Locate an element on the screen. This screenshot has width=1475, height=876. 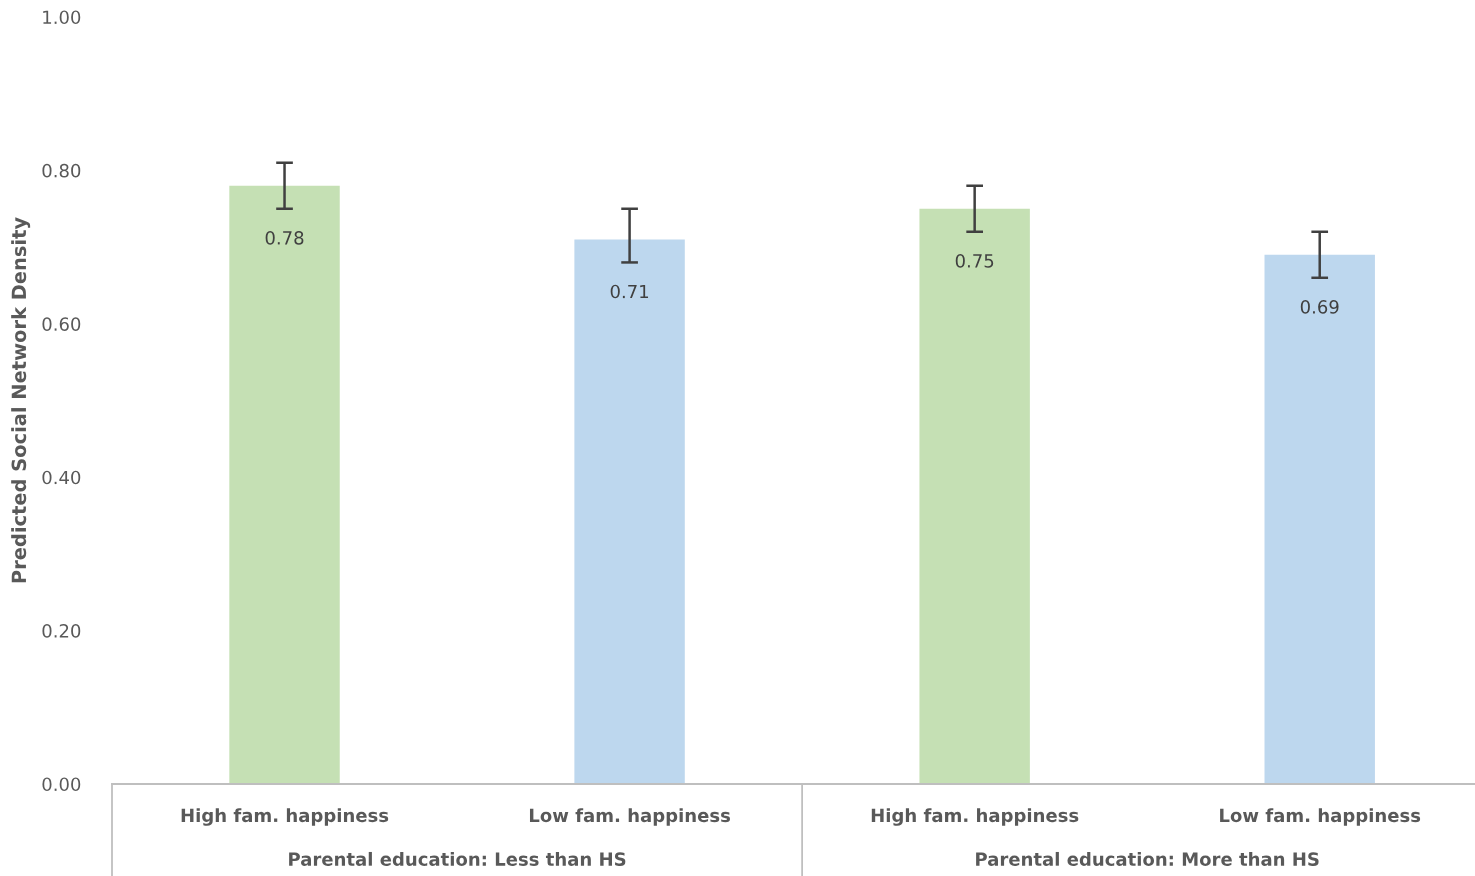
text: Parental education: Less than HS is located at coordinates (457, 858).